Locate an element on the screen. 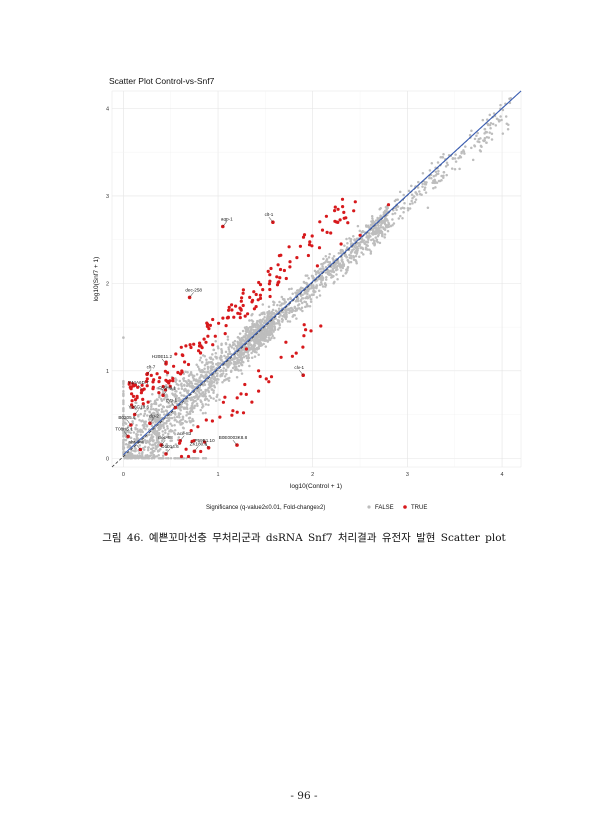  gene-label: B0205.6 is located at coordinates (127, 417).